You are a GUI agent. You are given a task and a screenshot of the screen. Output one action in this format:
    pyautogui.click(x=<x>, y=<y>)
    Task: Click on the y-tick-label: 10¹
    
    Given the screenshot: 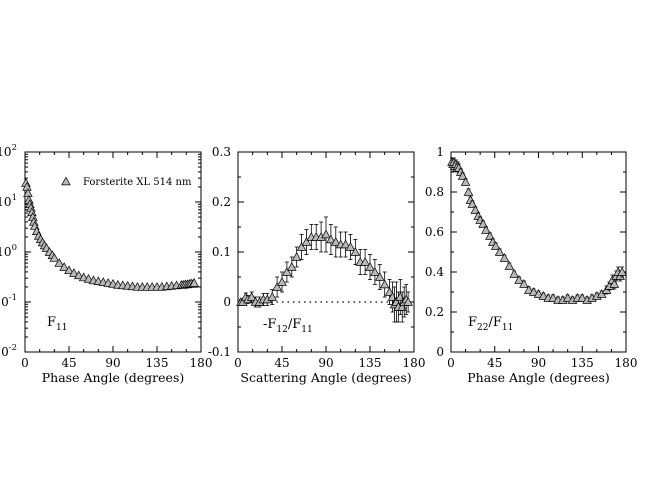 What is the action you would take?
    pyautogui.click(x=8, y=201)
    